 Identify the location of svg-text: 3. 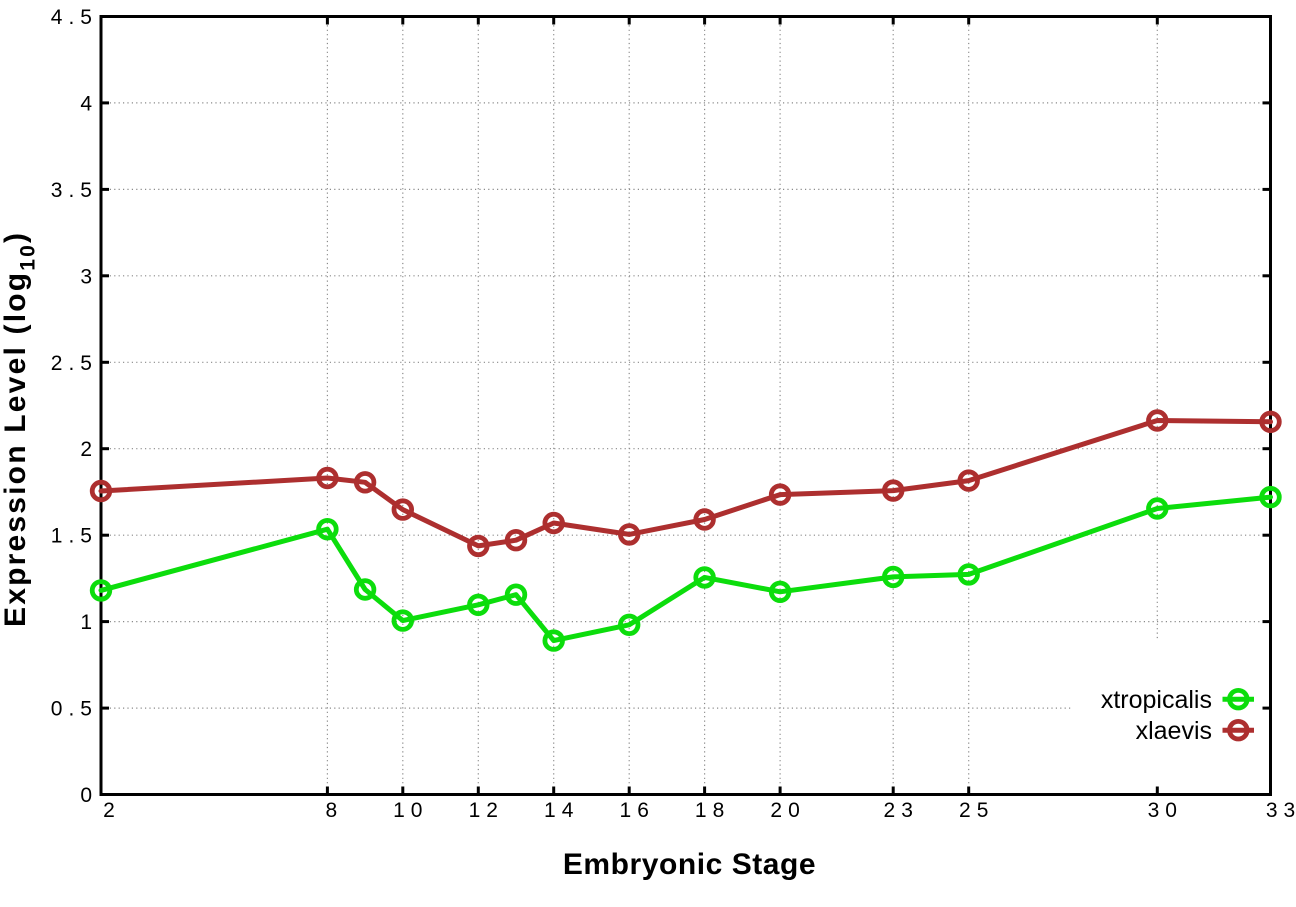
(89, 276).